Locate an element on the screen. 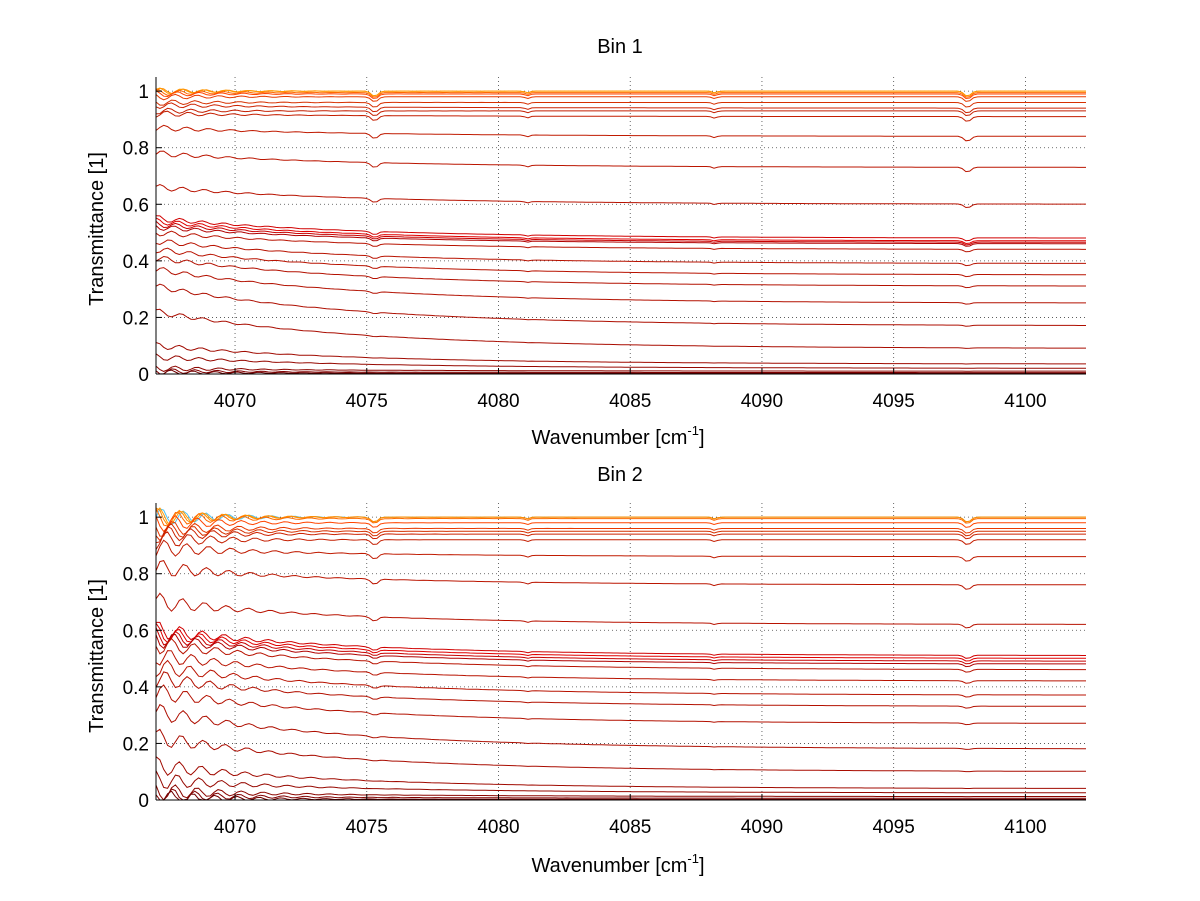 The height and width of the screenshot is (901, 1200). chart-title: Bin 2 is located at coordinates (620, 475).